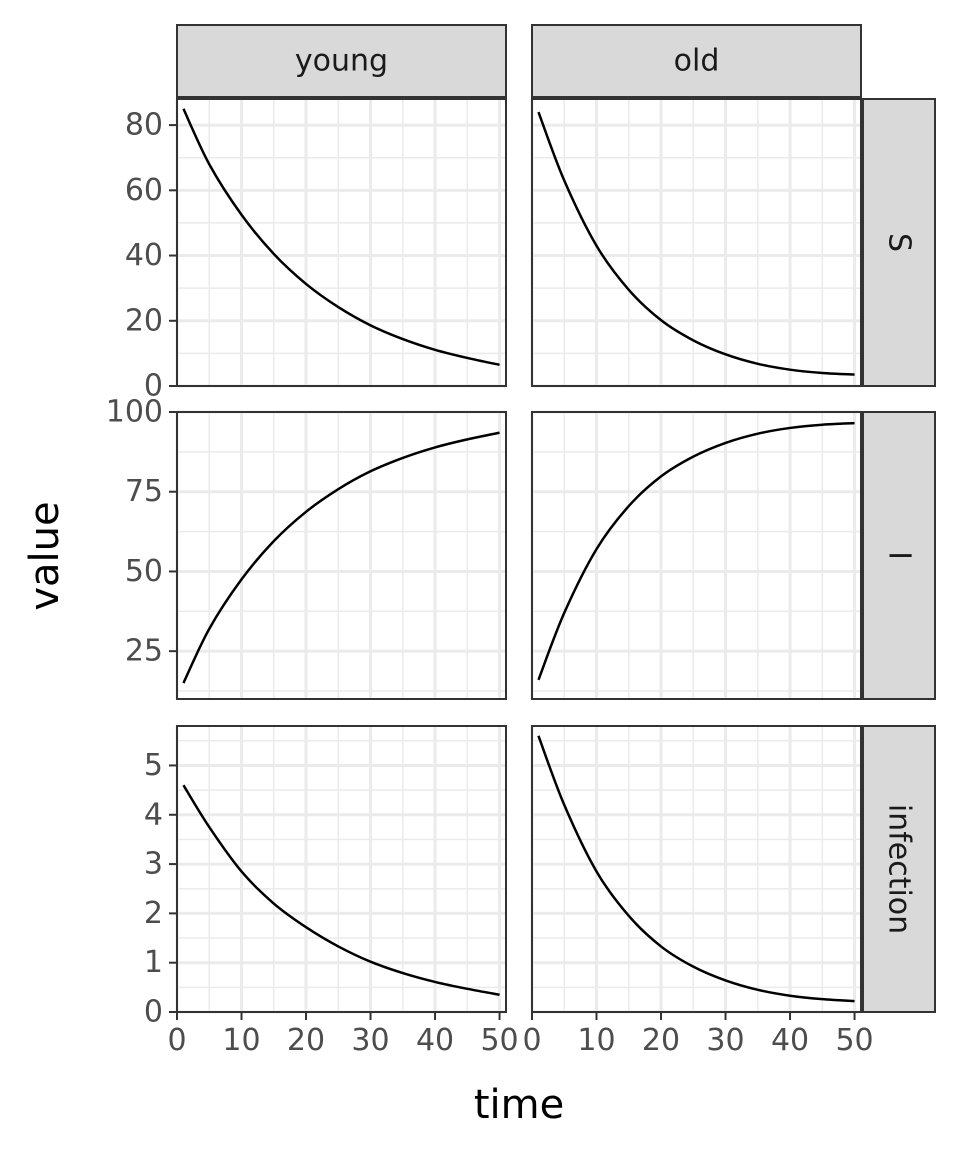 The height and width of the screenshot is (1152, 960). Describe the element at coordinates (153, 913) in the screenshot. I see `y-tick-label-infection: 2` at that location.